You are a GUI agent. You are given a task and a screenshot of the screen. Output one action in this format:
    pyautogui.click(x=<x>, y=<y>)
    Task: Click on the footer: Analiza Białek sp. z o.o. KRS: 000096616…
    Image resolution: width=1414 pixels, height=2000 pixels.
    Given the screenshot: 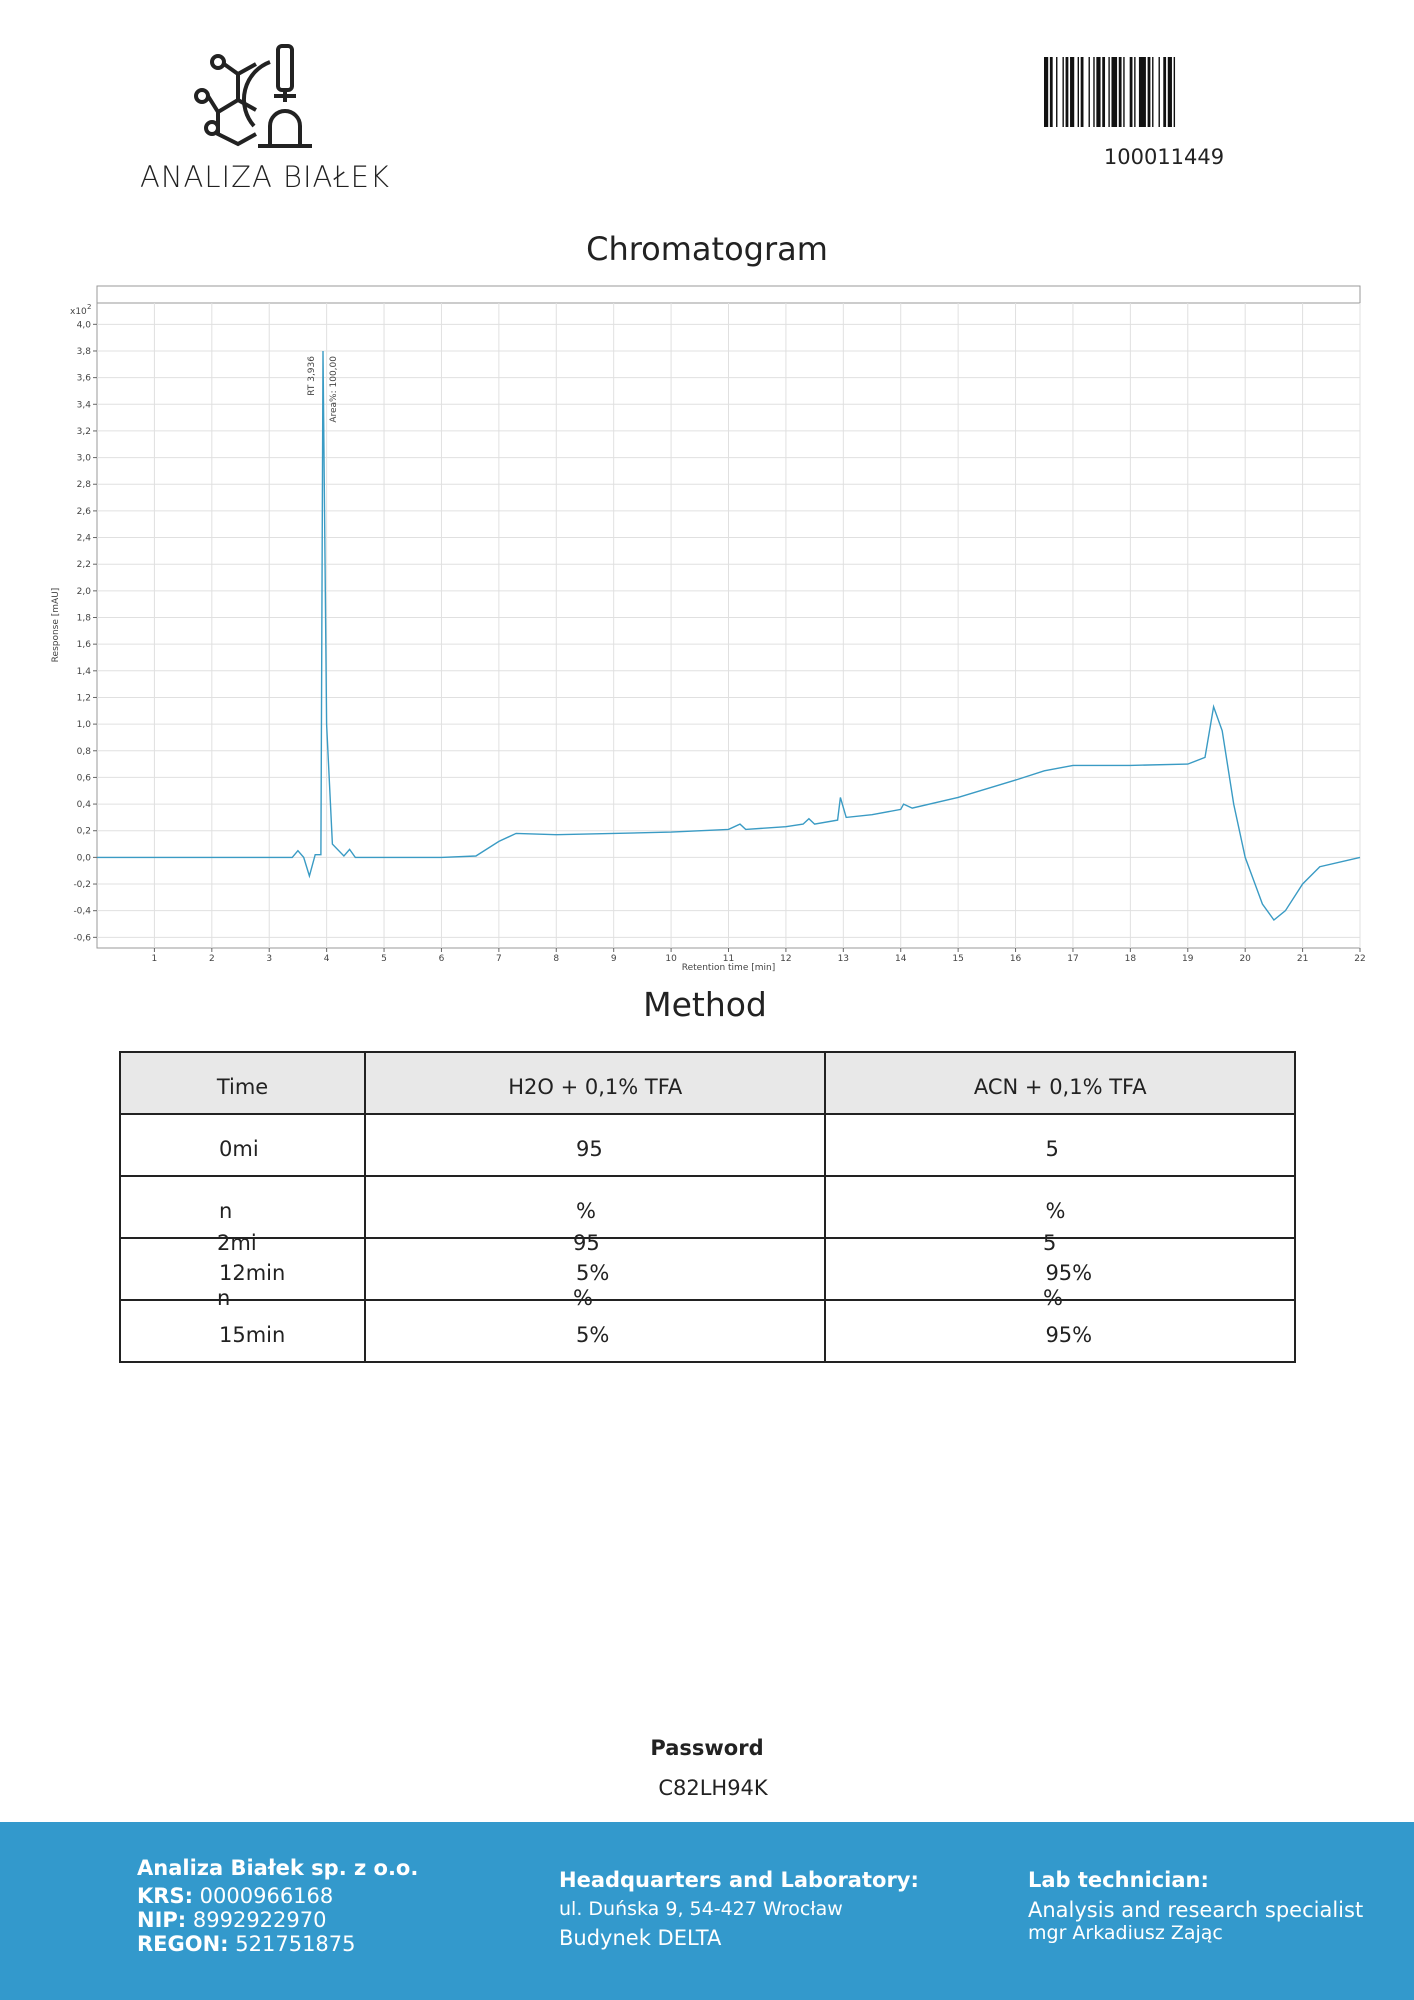 What is the action you would take?
    pyautogui.click(x=707, y=1911)
    